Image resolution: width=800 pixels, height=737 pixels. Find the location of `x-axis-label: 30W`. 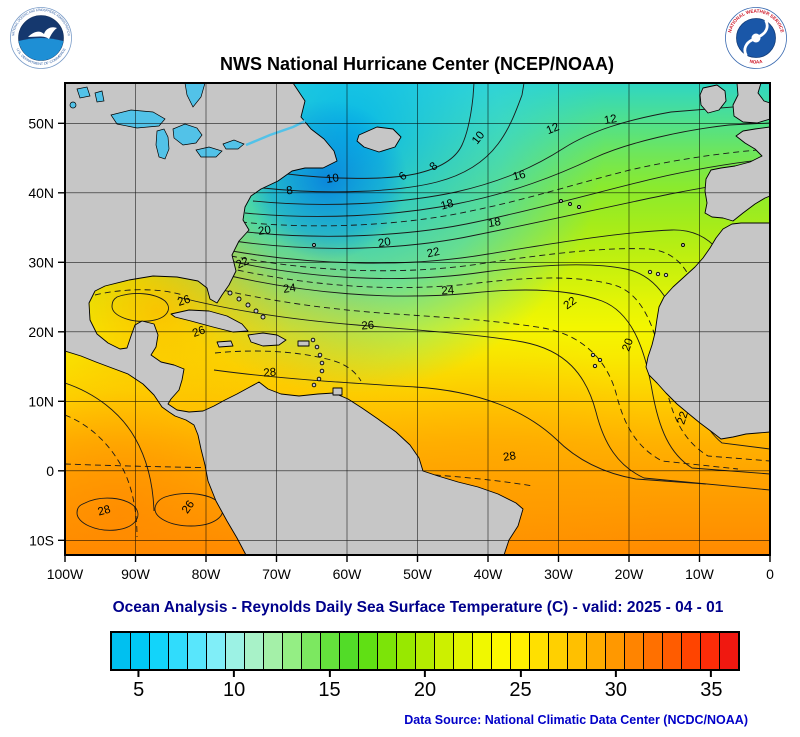

x-axis-label: 30W is located at coordinates (559, 574).